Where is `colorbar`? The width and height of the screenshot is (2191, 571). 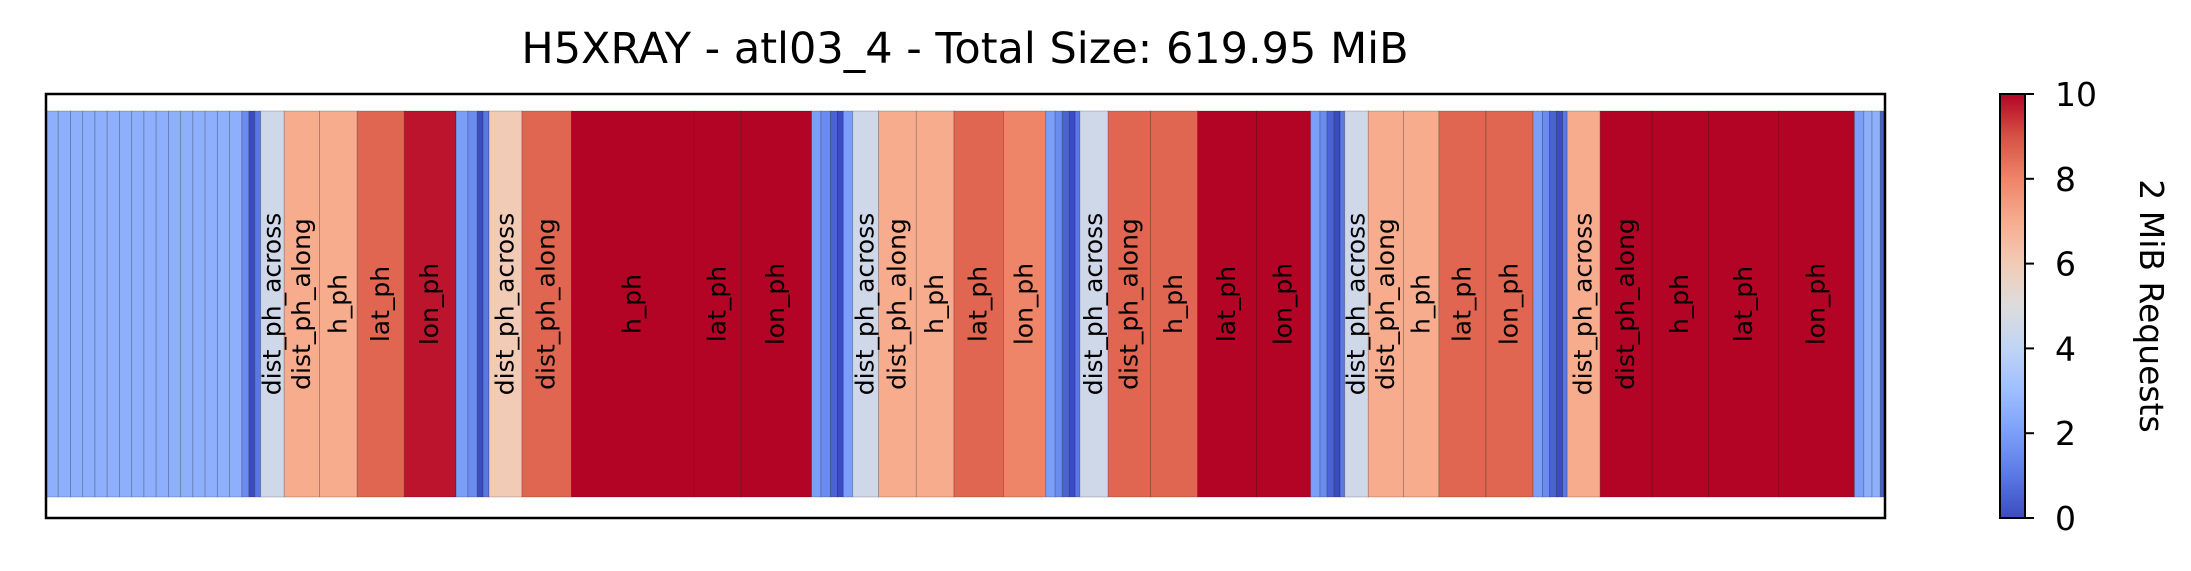 colorbar is located at coordinates (2012, 306).